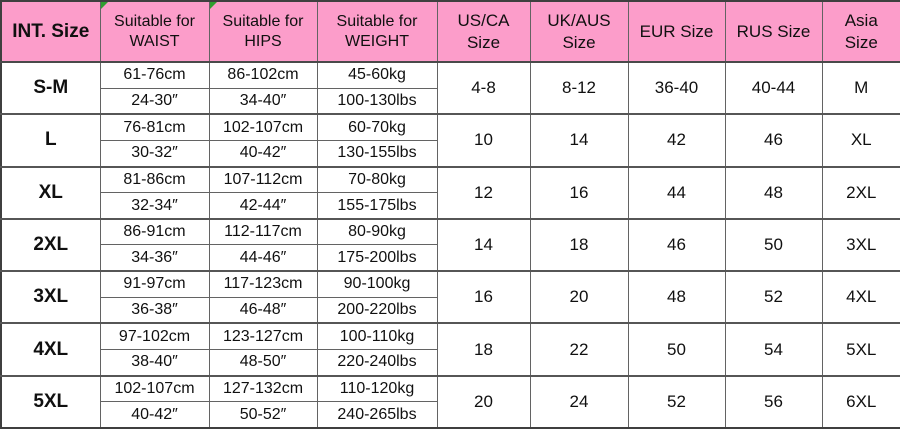 Image resolution: width=900 pixels, height=429 pixels. Describe the element at coordinates (50, 297) in the screenshot. I see `int-size-cell: 3XL` at that location.